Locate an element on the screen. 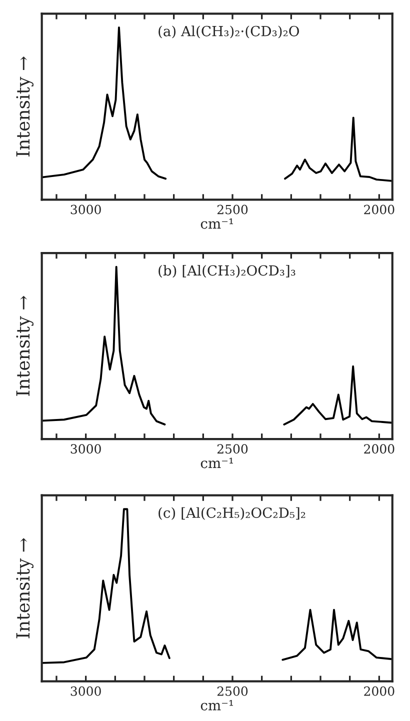 The image size is (410, 721). chart-title: (a) Al(CH₃)₂·(CD₃)₂O is located at coordinates (228, 32).